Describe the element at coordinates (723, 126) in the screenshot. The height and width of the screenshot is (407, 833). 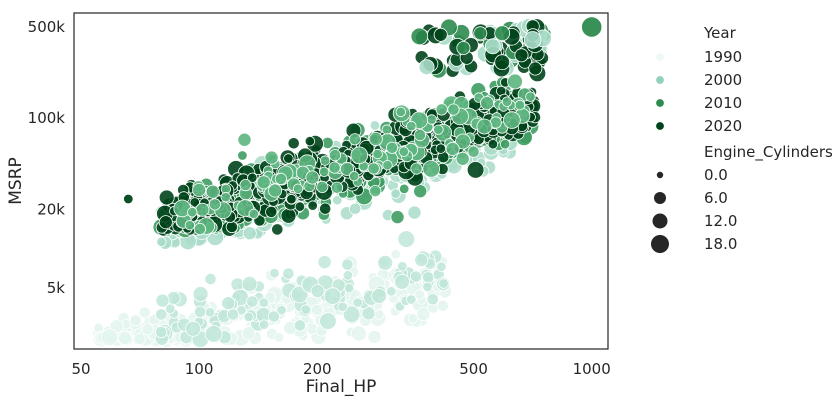
I see `legend-hue-label: 2020` at that location.